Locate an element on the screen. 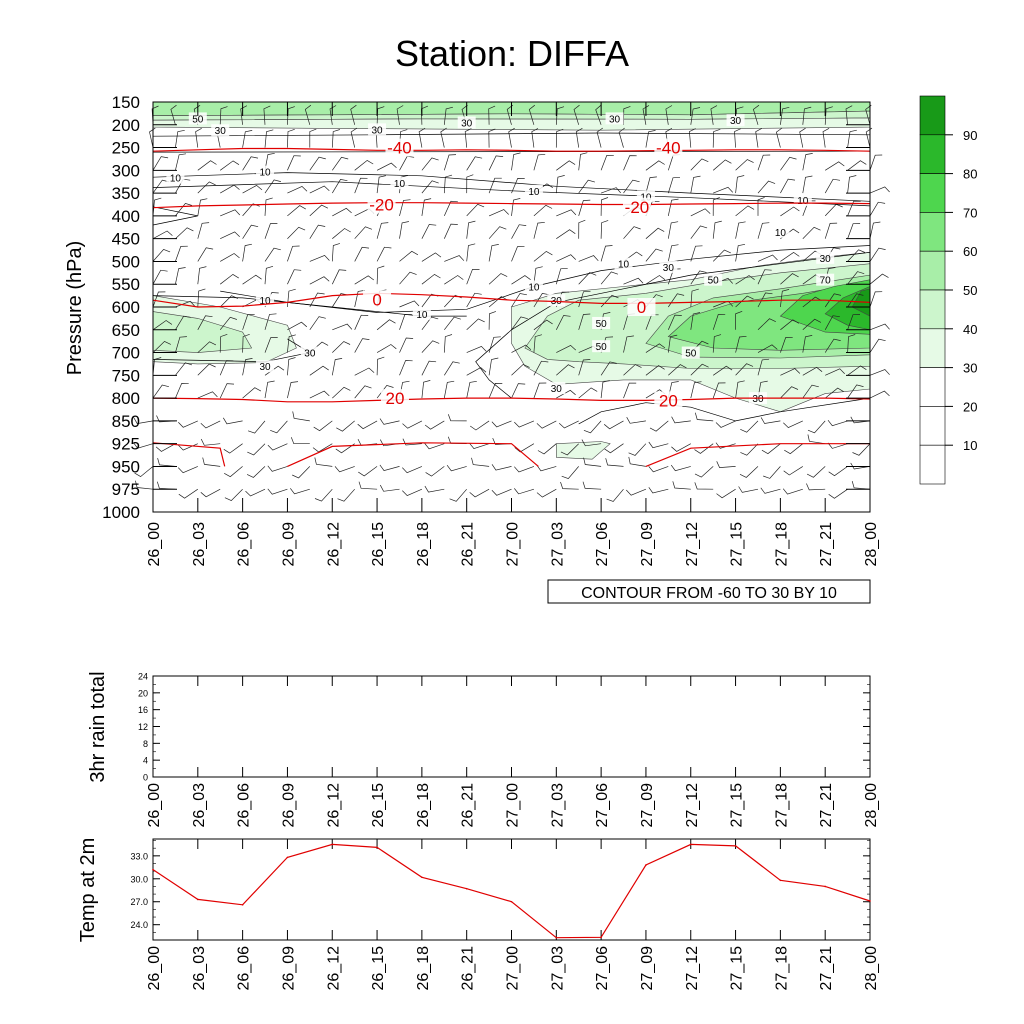 This screenshot has height=1024, width=1024. rh-contour-label: 50 is located at coordinates (602, 347).